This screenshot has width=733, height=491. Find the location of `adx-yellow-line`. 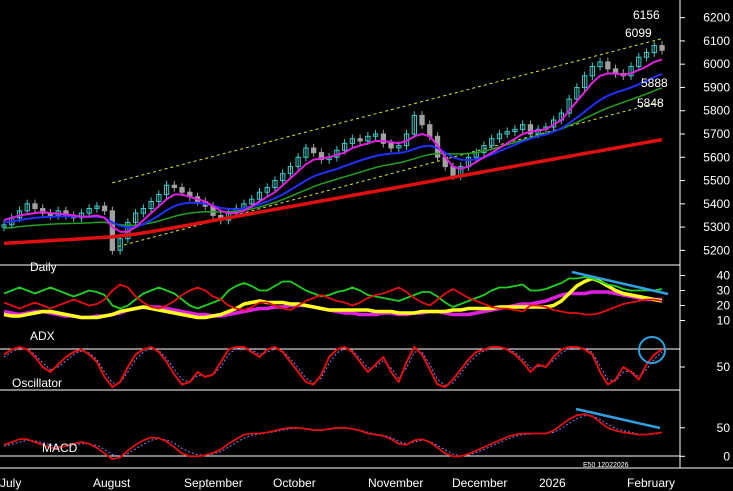

adx-yellow-line is located at coordinates (333, 298).